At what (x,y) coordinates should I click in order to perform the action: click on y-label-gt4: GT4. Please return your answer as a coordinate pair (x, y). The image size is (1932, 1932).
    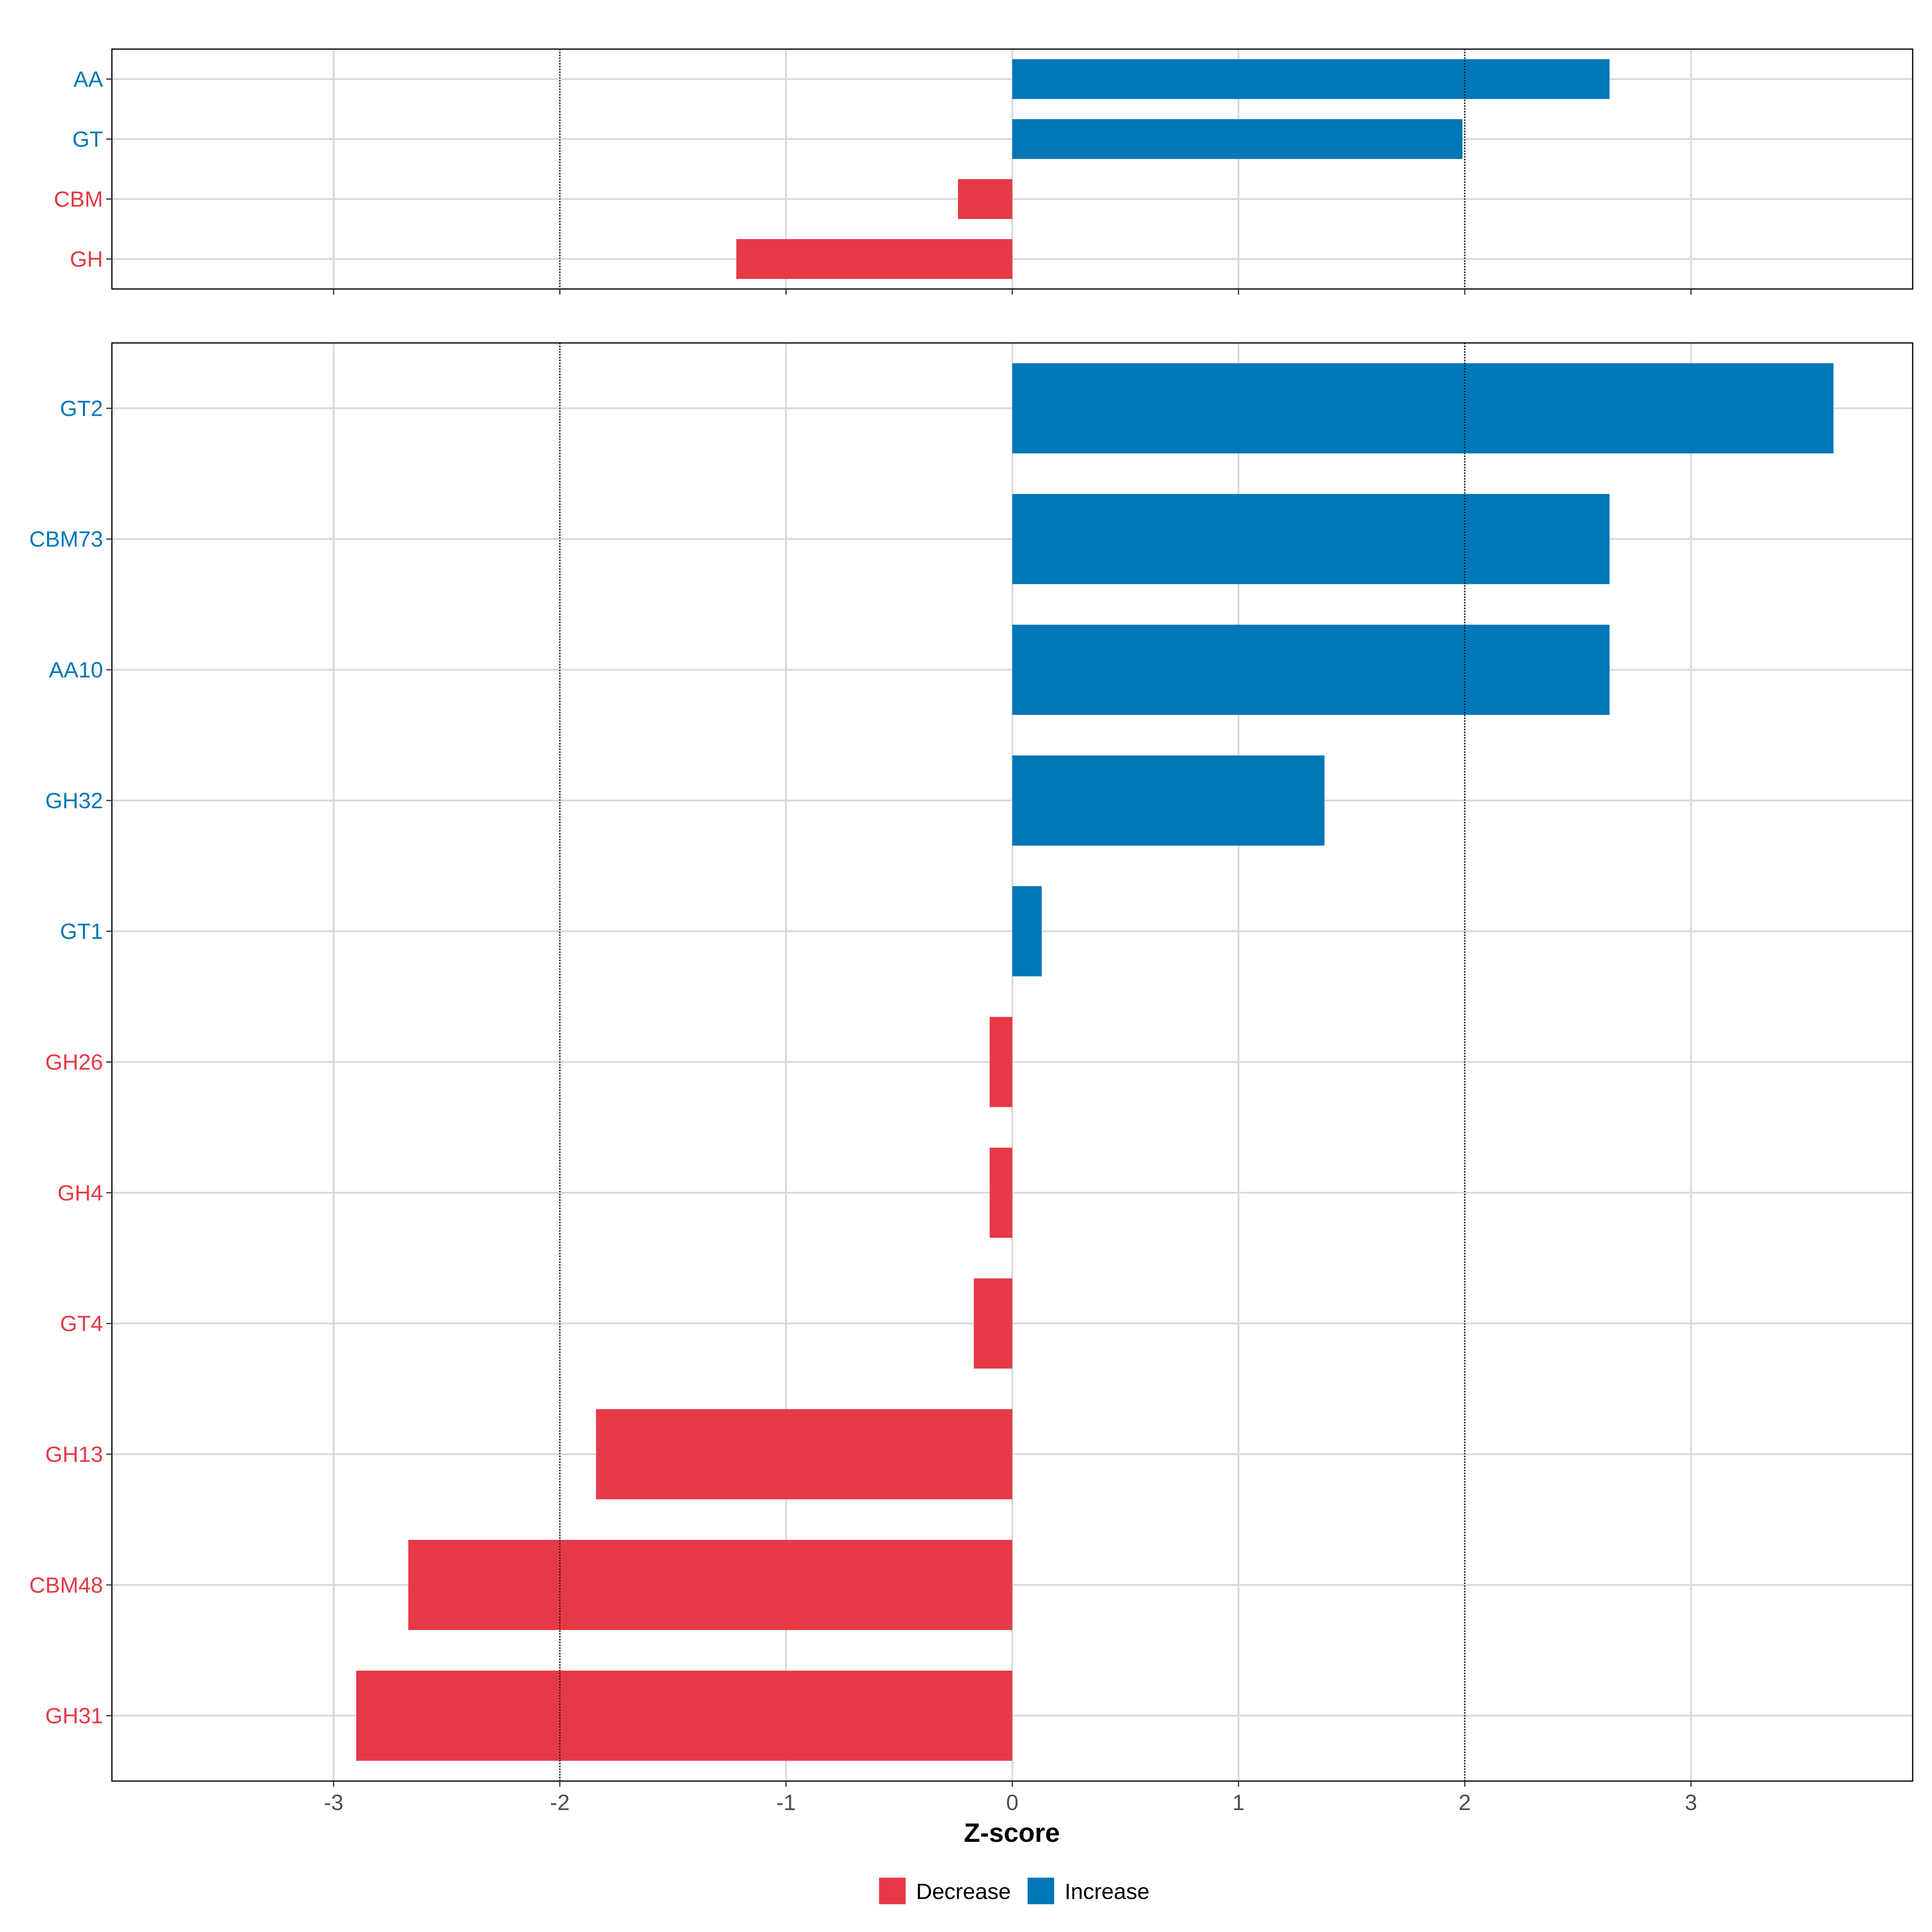
    Looking at the image, I should click on (81, 1323).